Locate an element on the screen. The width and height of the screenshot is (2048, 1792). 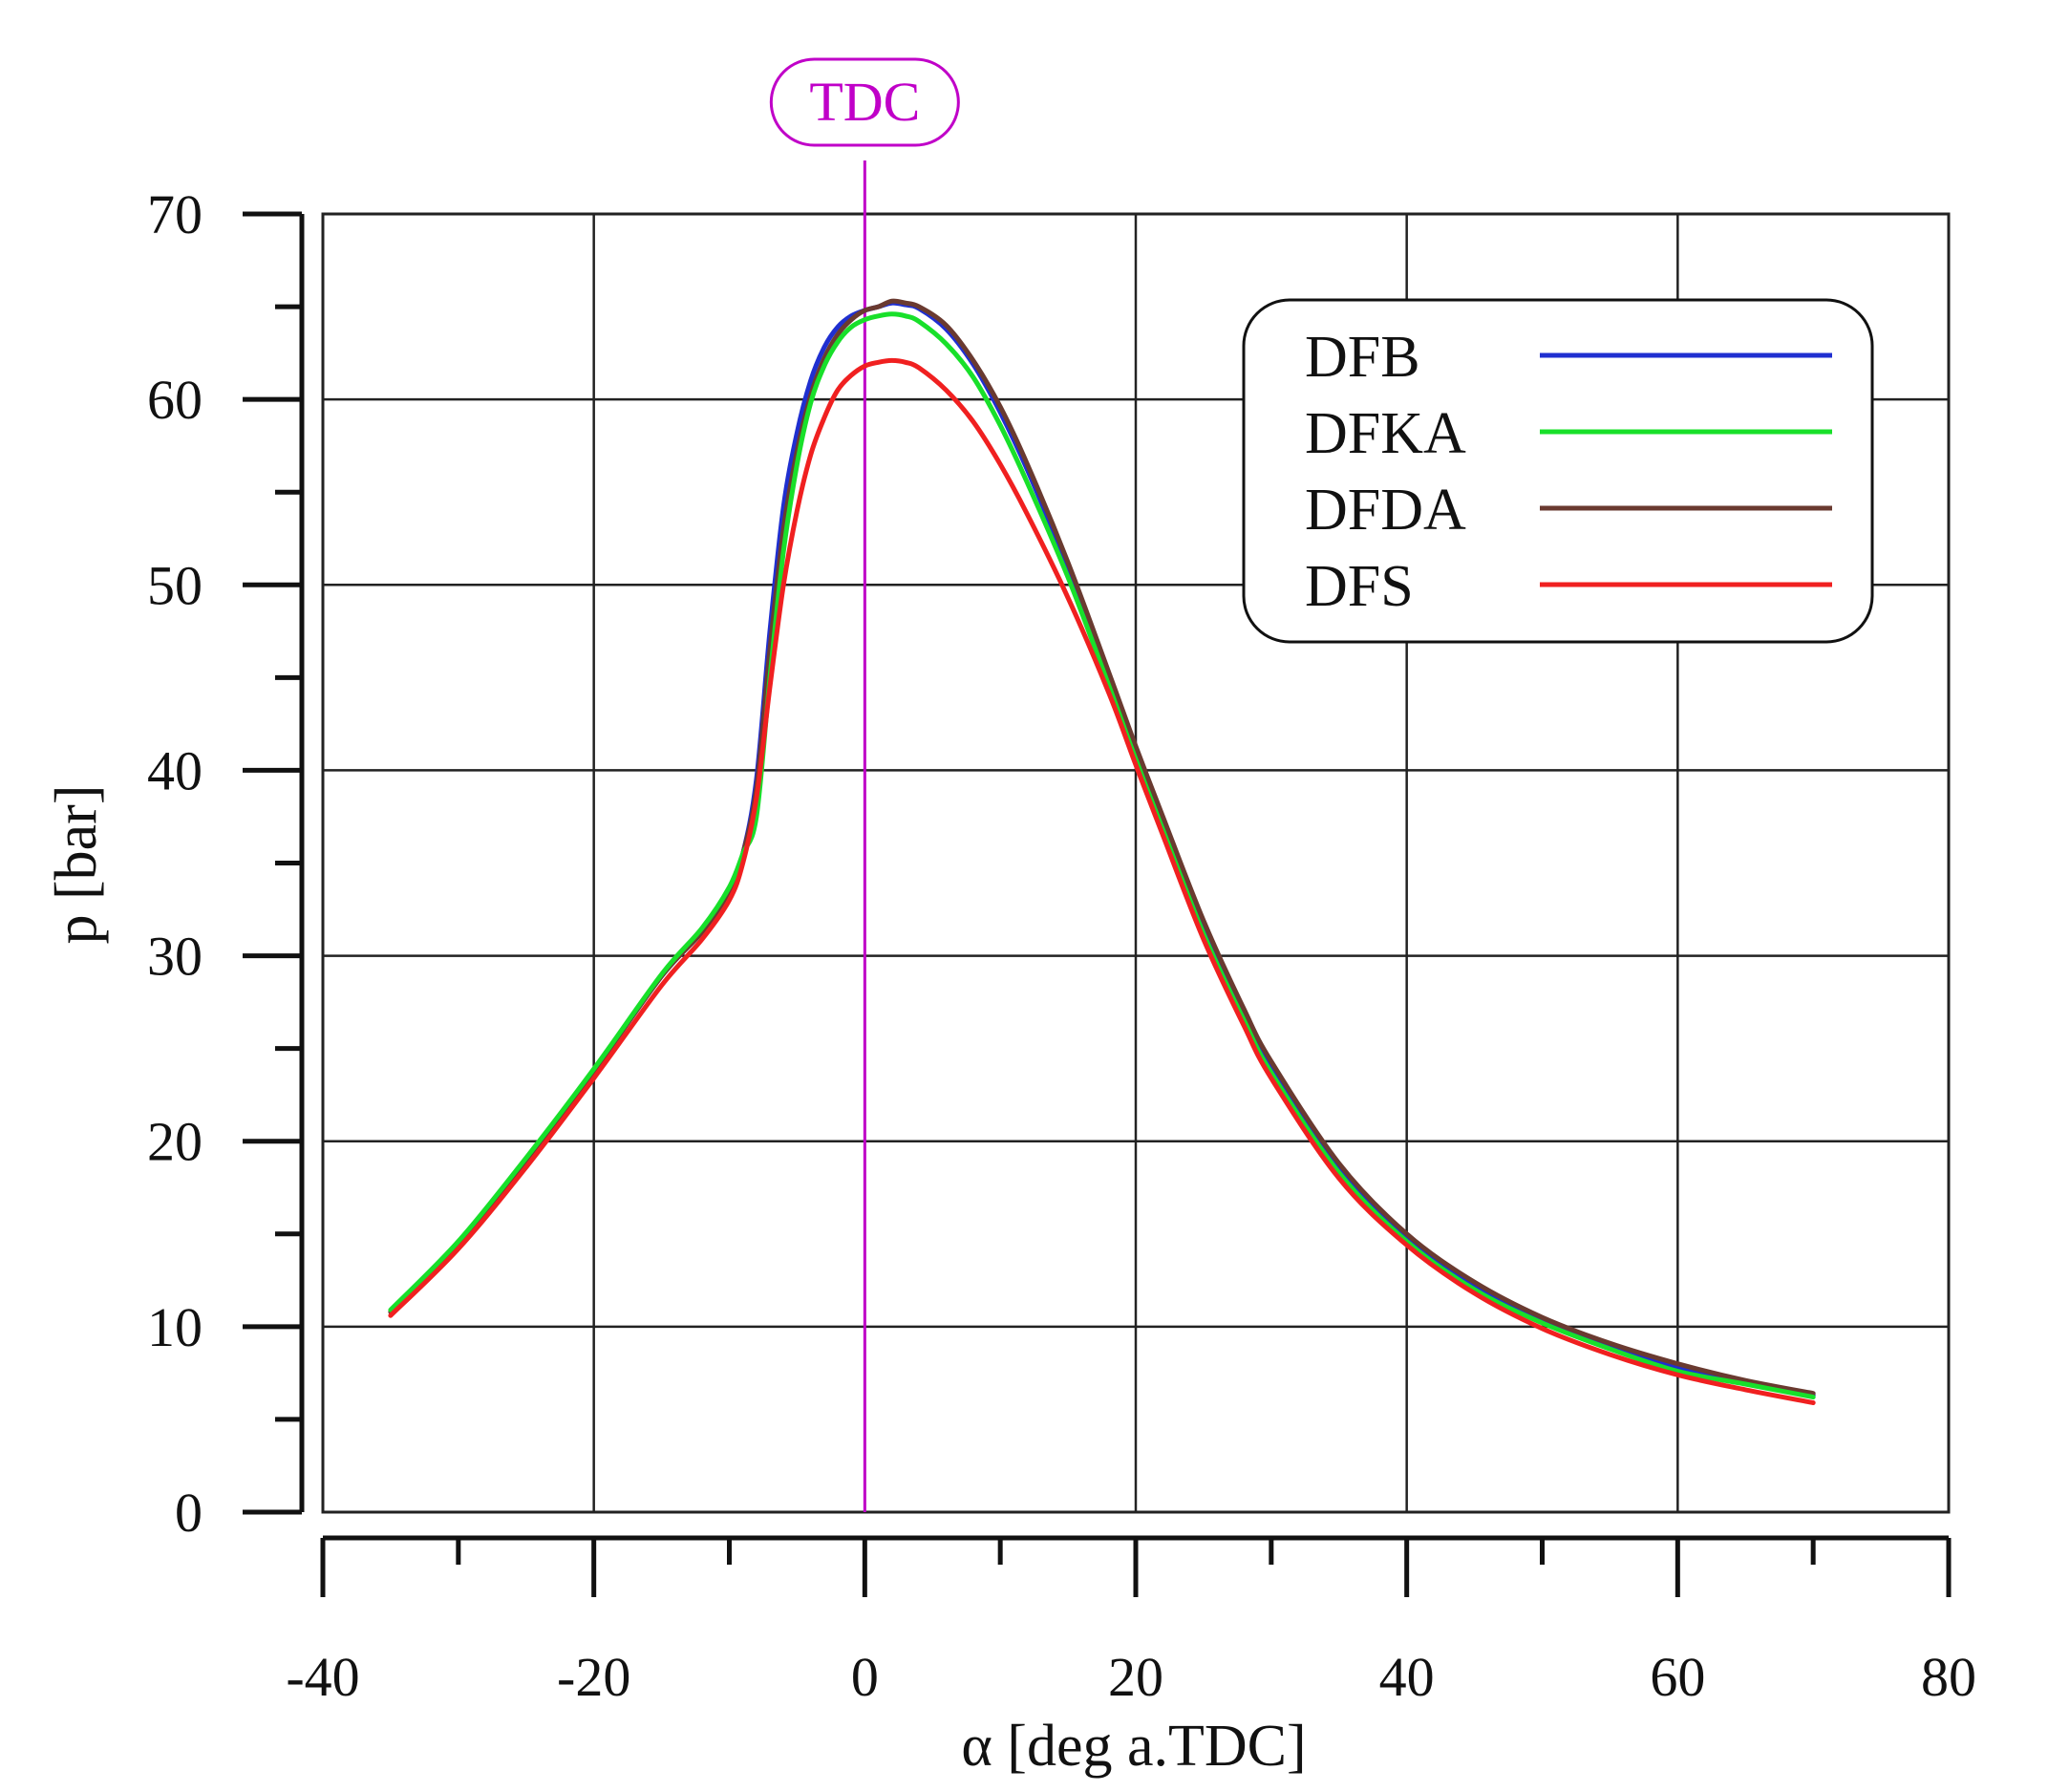
tdc-label: TDC is located at coordinates (864, 102).